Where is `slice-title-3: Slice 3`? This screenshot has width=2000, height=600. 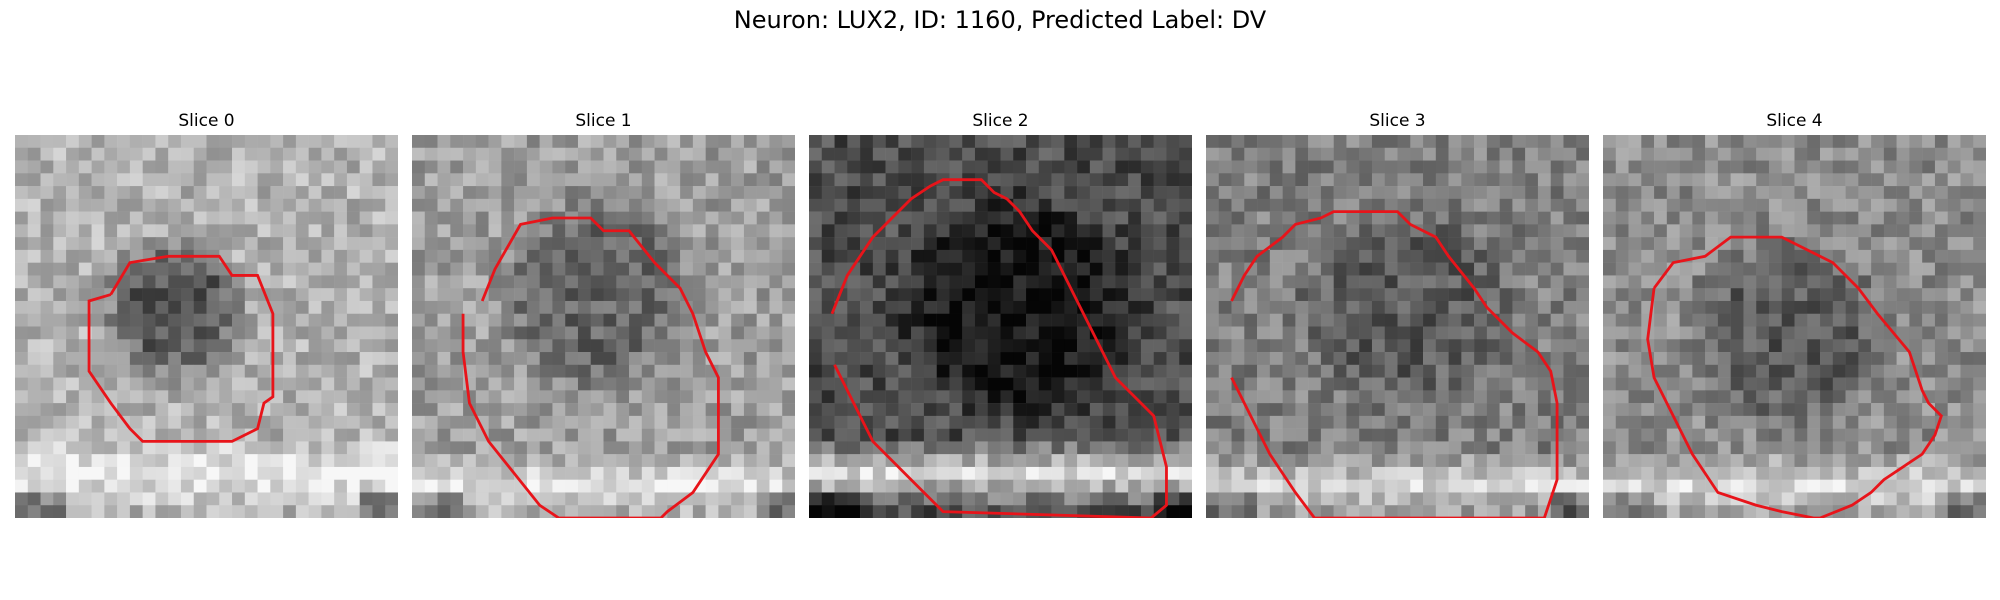
slice-title-3: Slice 3 is located at coordinates (1397, 121).